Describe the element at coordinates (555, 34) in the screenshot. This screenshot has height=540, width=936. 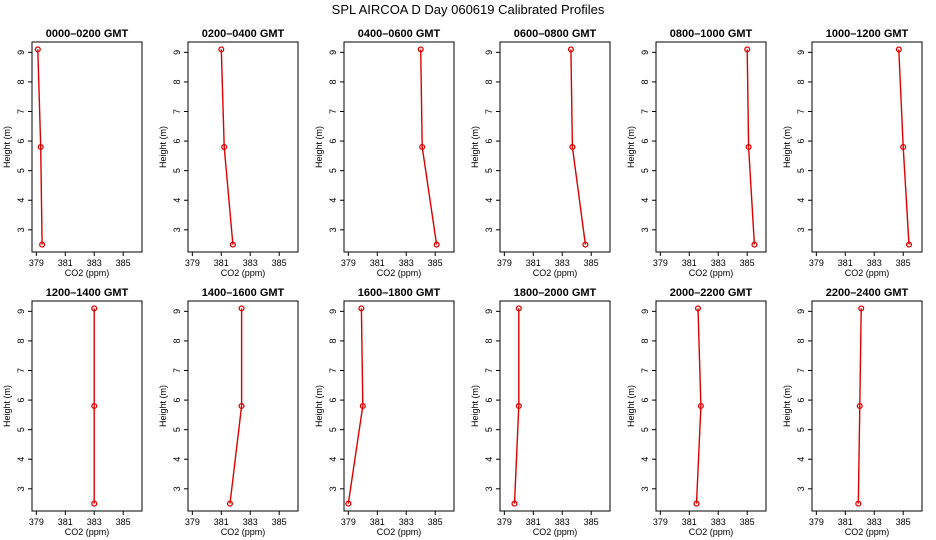
I see `panel-title: 0600–0800 GMT` at that location.